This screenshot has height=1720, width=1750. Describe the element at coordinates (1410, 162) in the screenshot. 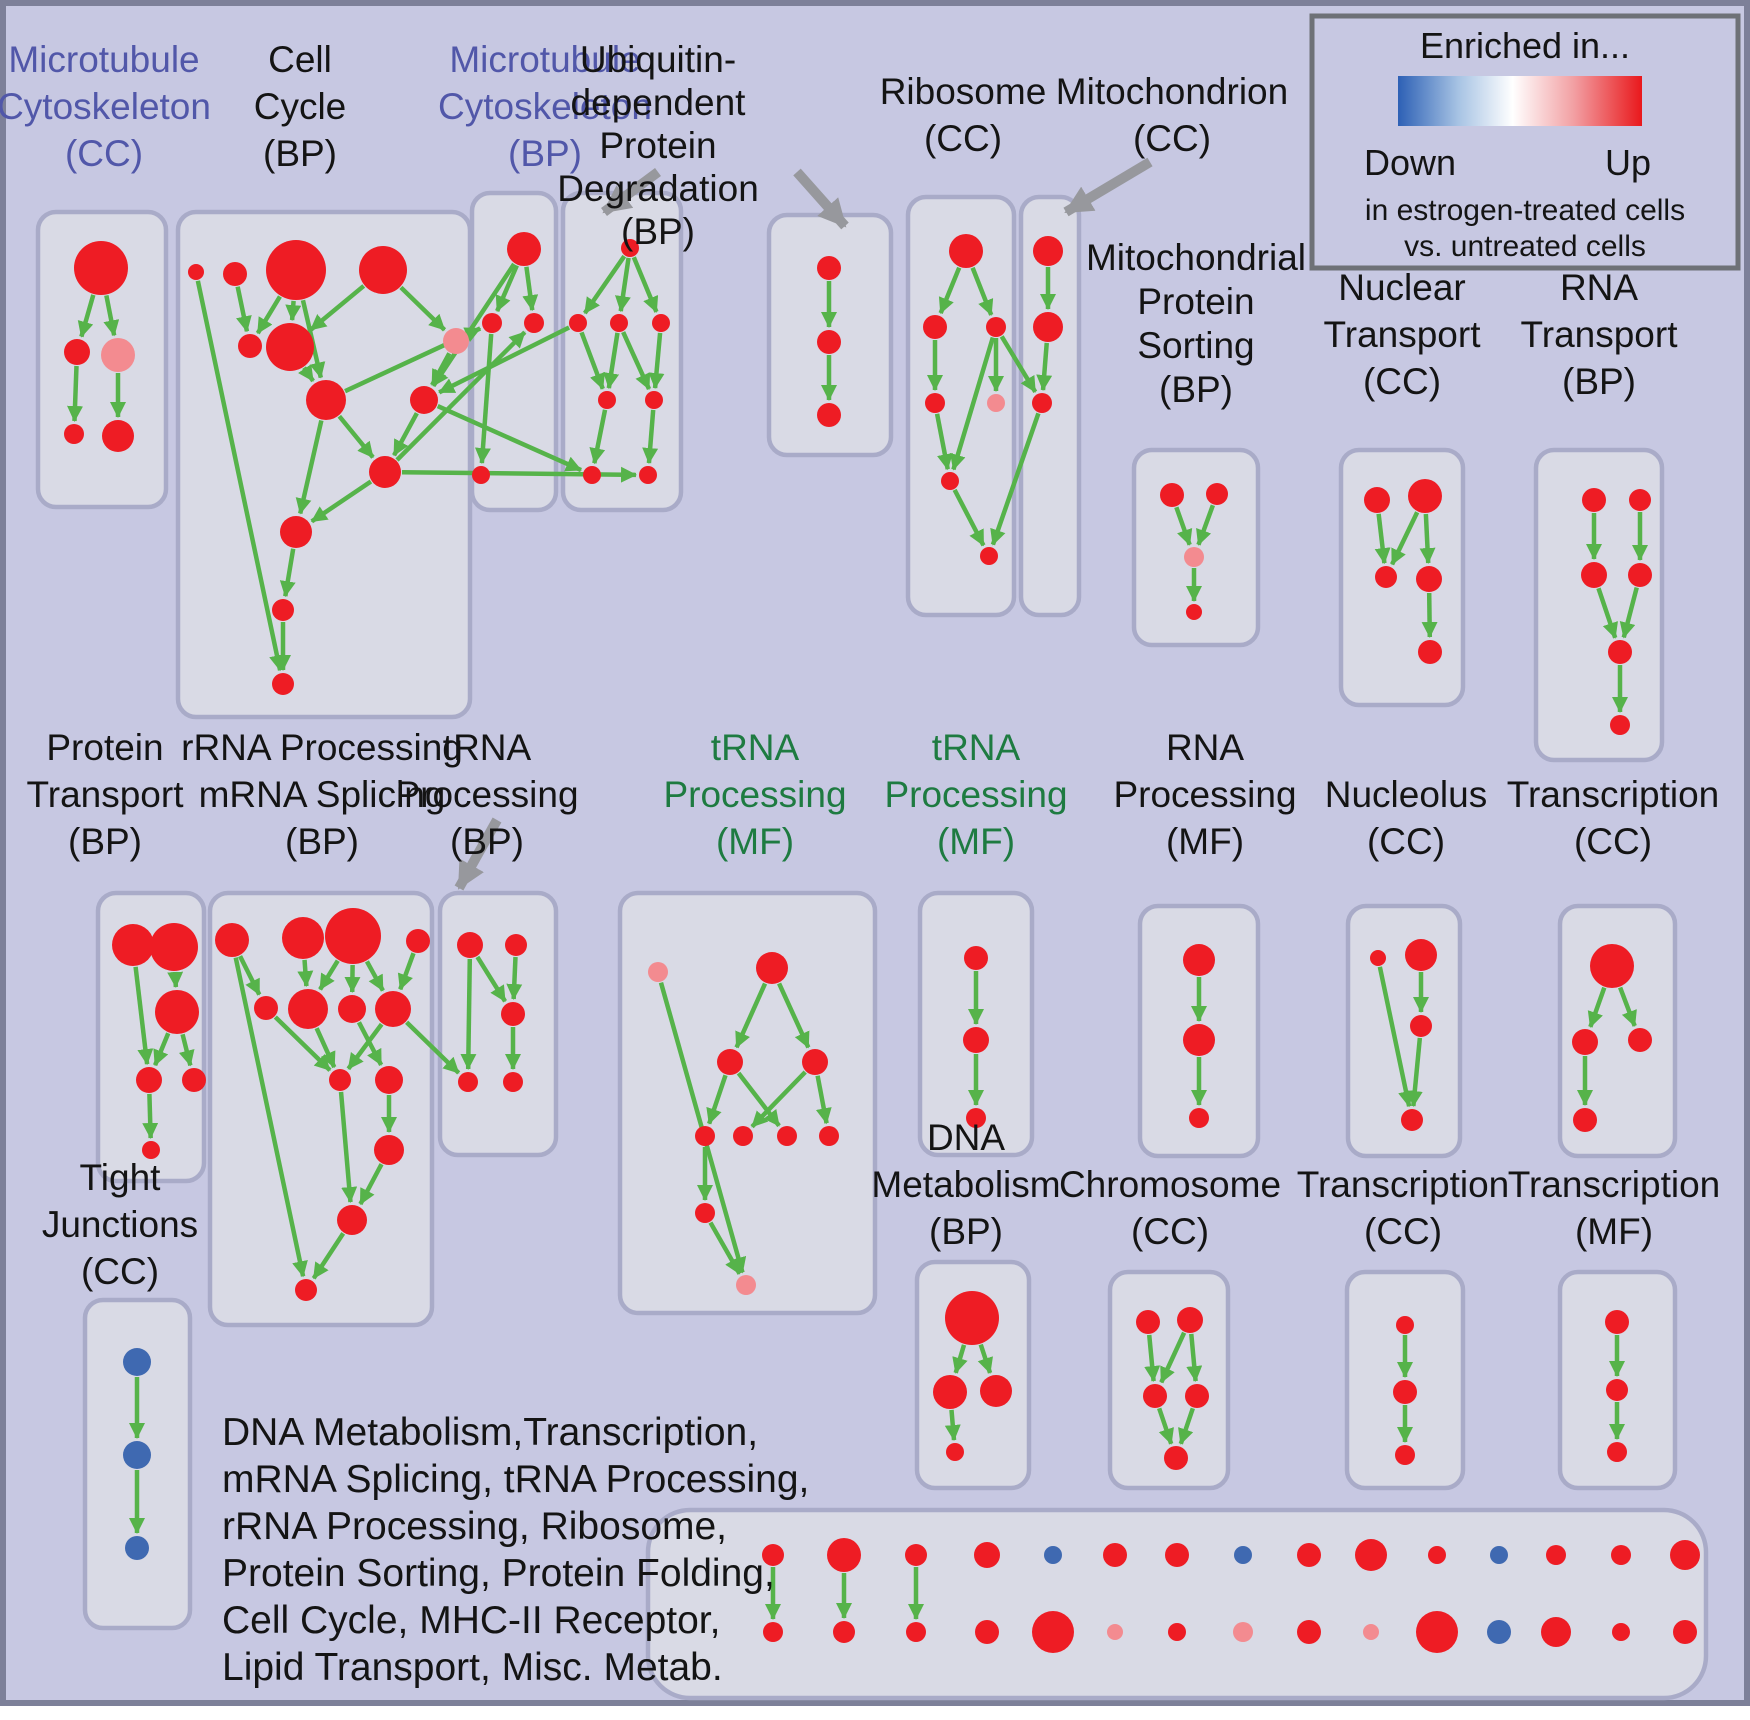

I see `legend-down-label: Down` at that location.